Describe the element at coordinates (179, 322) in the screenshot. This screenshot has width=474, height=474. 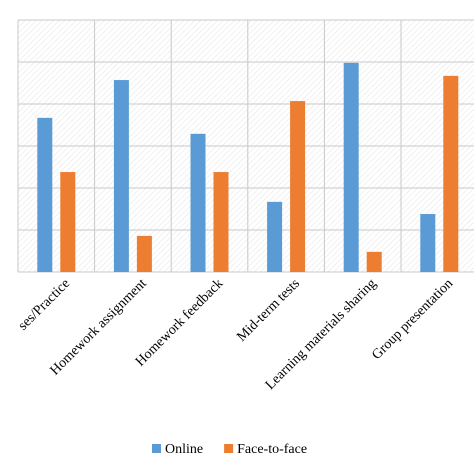
I see `x-tick-label: Homework feedback` at that location.